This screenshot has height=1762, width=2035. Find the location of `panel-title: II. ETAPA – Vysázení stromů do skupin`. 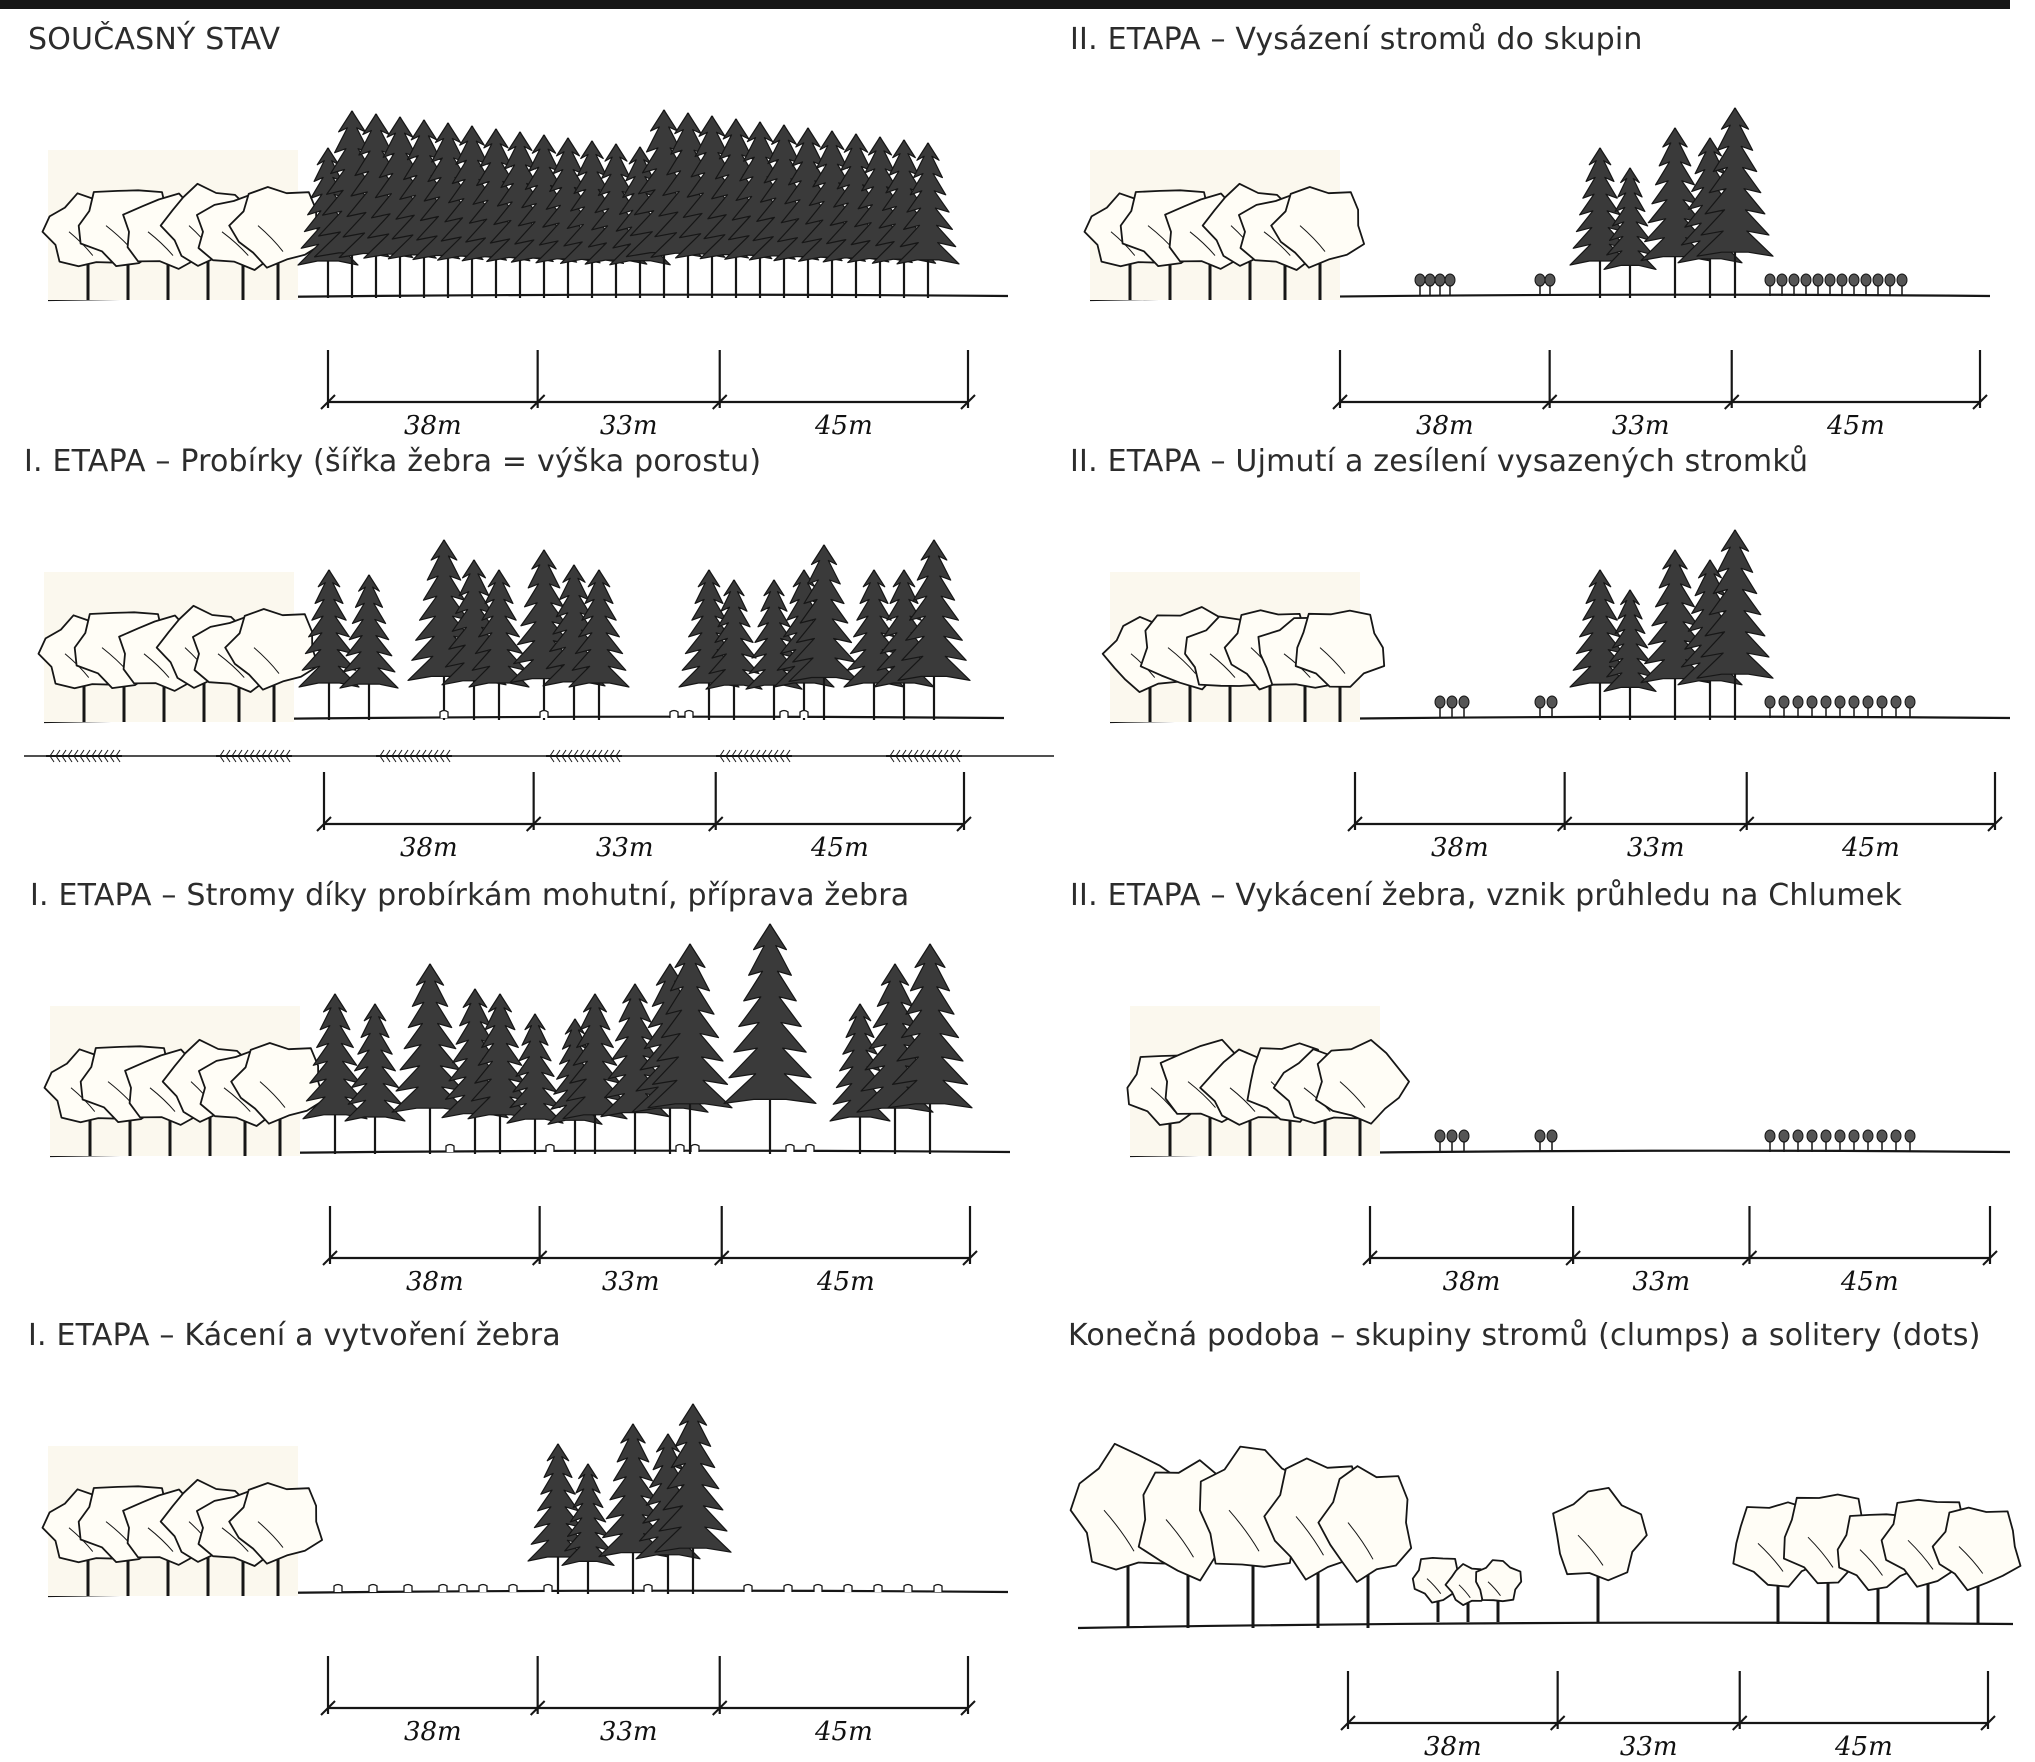

panel-title: II. ETAPA – Vysázení stromů do skupin is located at coordinates (1356, 39).